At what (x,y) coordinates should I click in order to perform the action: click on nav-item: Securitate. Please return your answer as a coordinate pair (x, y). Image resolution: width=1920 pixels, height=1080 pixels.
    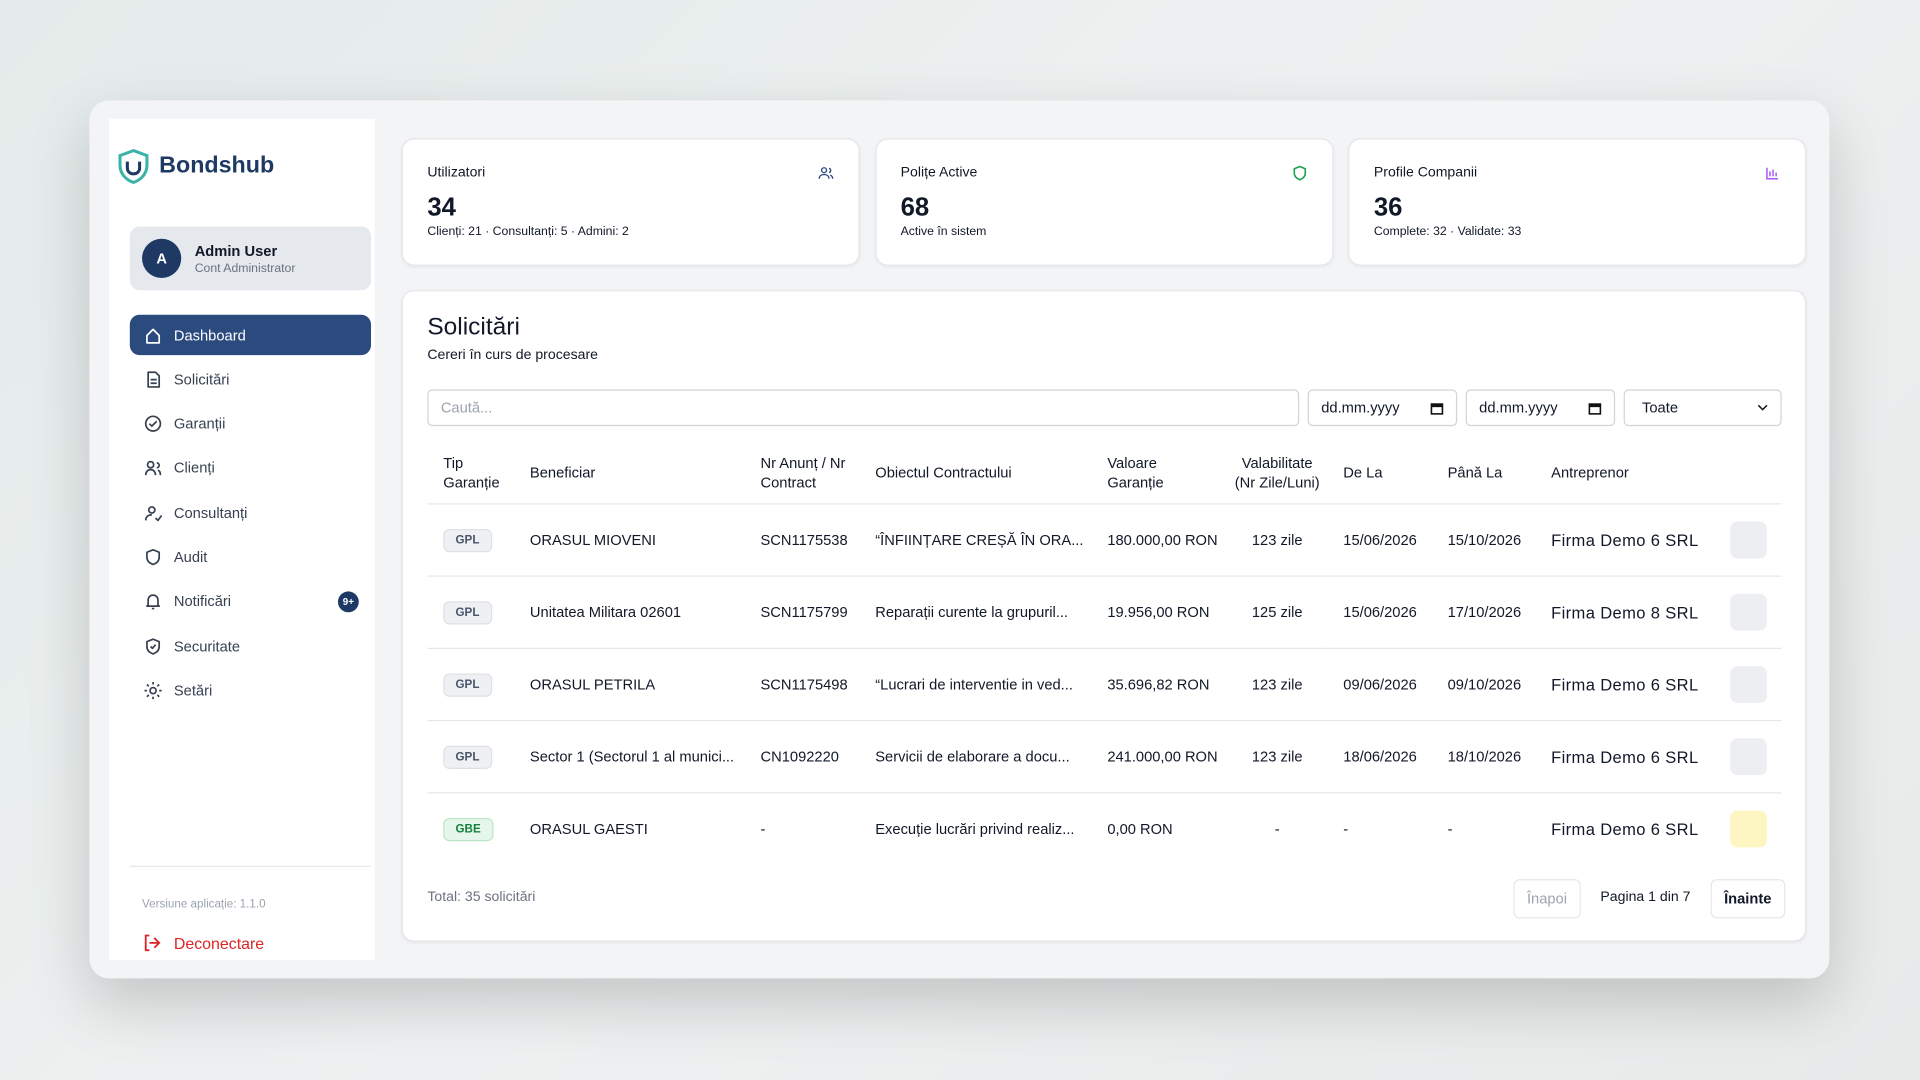
    Looking at the image, I should click on (250, 646).